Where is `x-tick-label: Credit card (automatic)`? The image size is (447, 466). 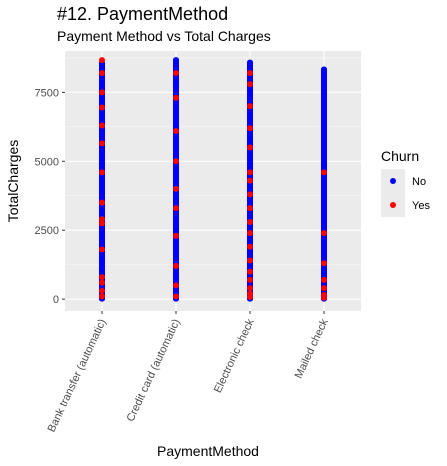
x-tick-label: Credit card (automatic) is located at coordinates (154, 370).